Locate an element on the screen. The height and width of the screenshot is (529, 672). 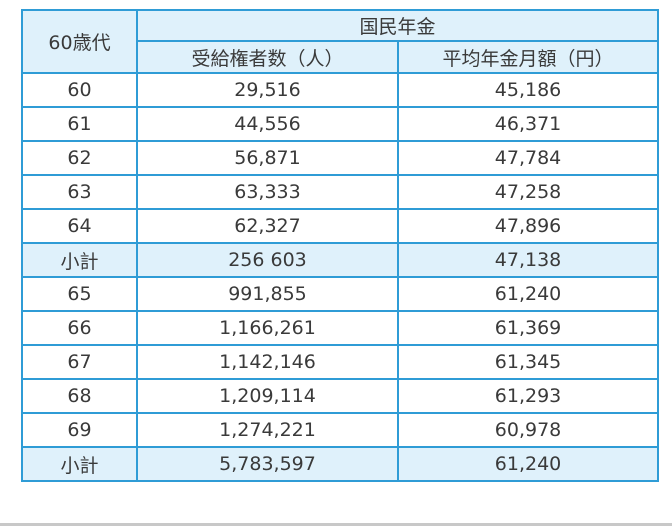
count-cell: 5,783,597 is located at coordinates (267, 464).